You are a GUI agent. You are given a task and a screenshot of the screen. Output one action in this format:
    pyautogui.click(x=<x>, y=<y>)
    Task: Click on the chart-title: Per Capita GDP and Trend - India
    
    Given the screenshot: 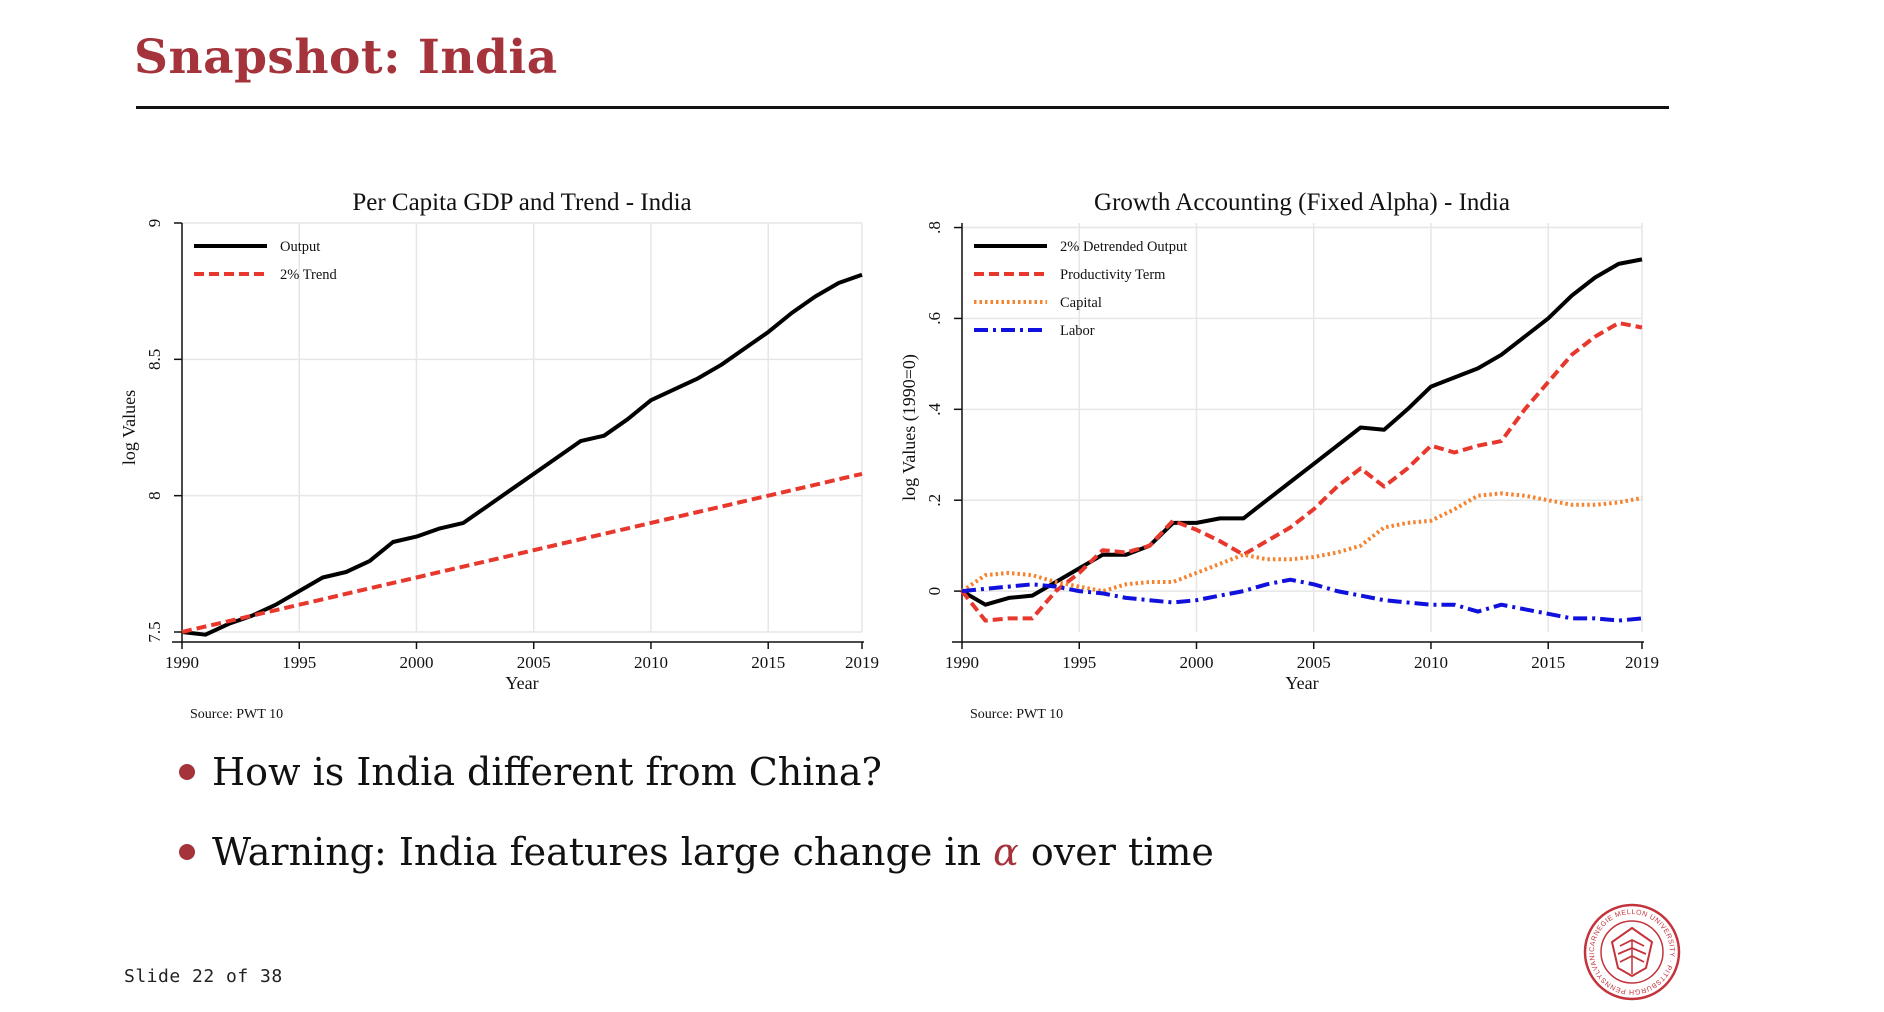 What is the action you would take?
    pyautogui.click(x=521, y=202)
    